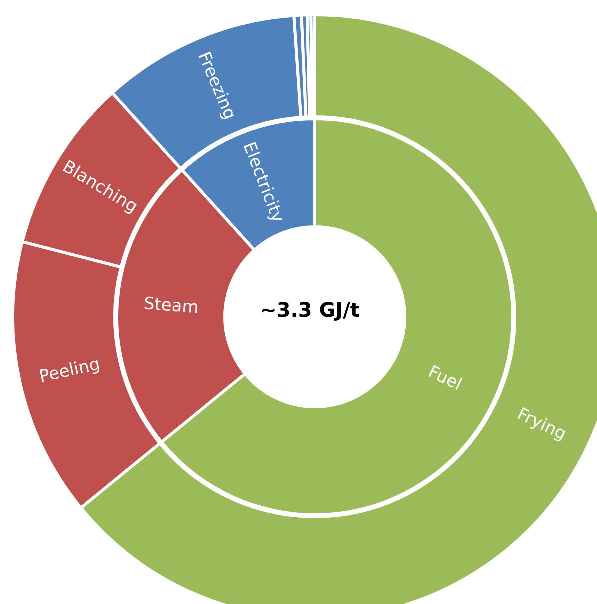 Image resolution: width=597 pixels, height=604 pixels. What do you see at coordinates (310, 310) in the screenshot?
I see `text: ~3.3 GJ/t` at bounding box center [310, 310].